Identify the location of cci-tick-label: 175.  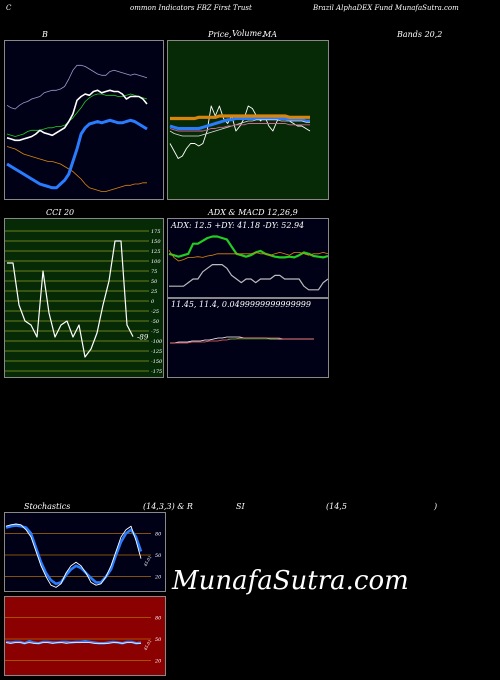
(156, 232).